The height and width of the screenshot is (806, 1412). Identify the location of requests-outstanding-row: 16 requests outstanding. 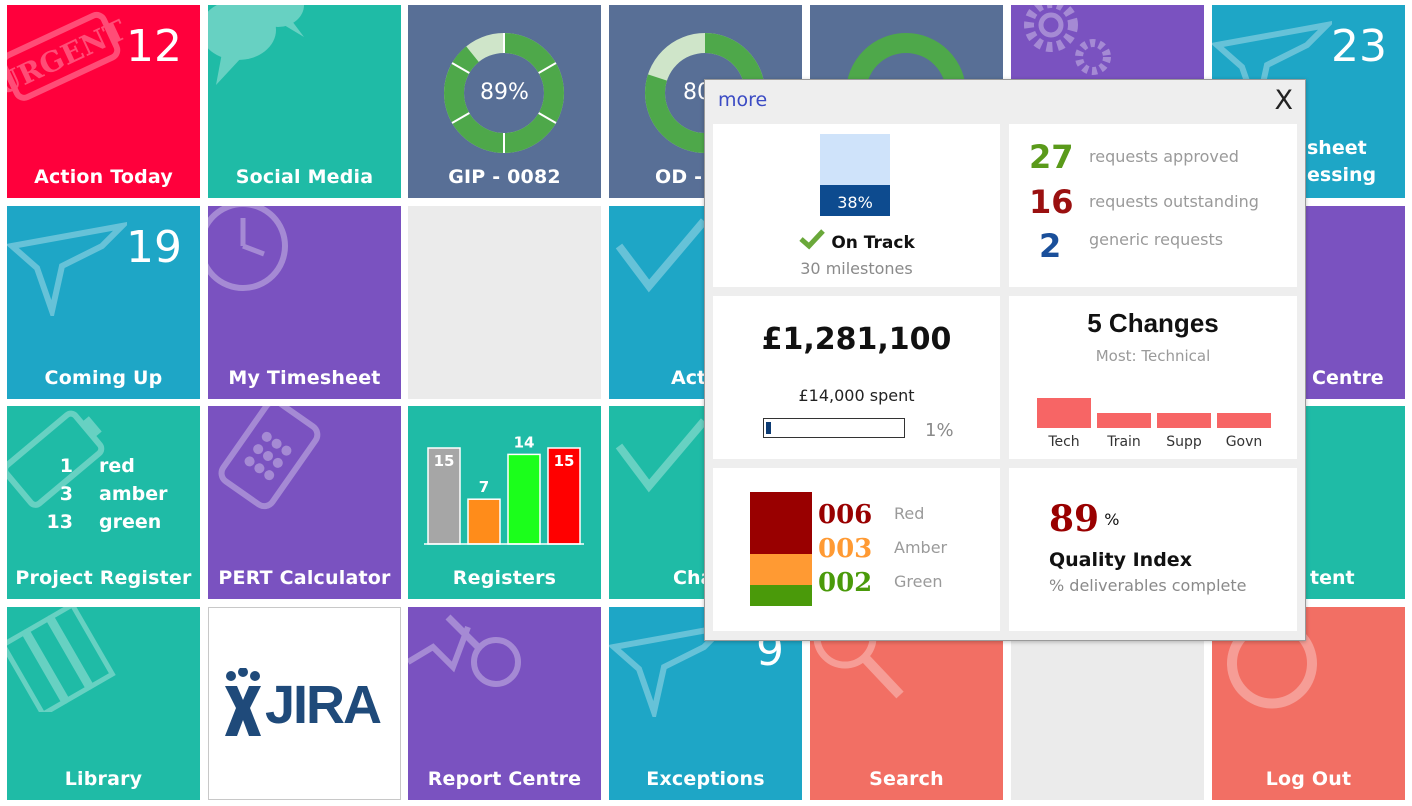
(1144, 202).